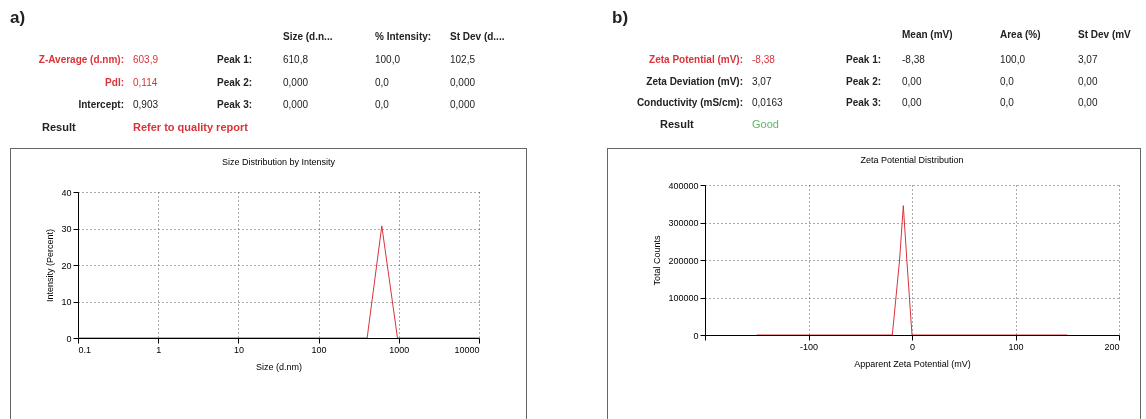 This screenshot has height=419, width=1146. I want to click on x-tick-label: 0.1, so click(85, 349).